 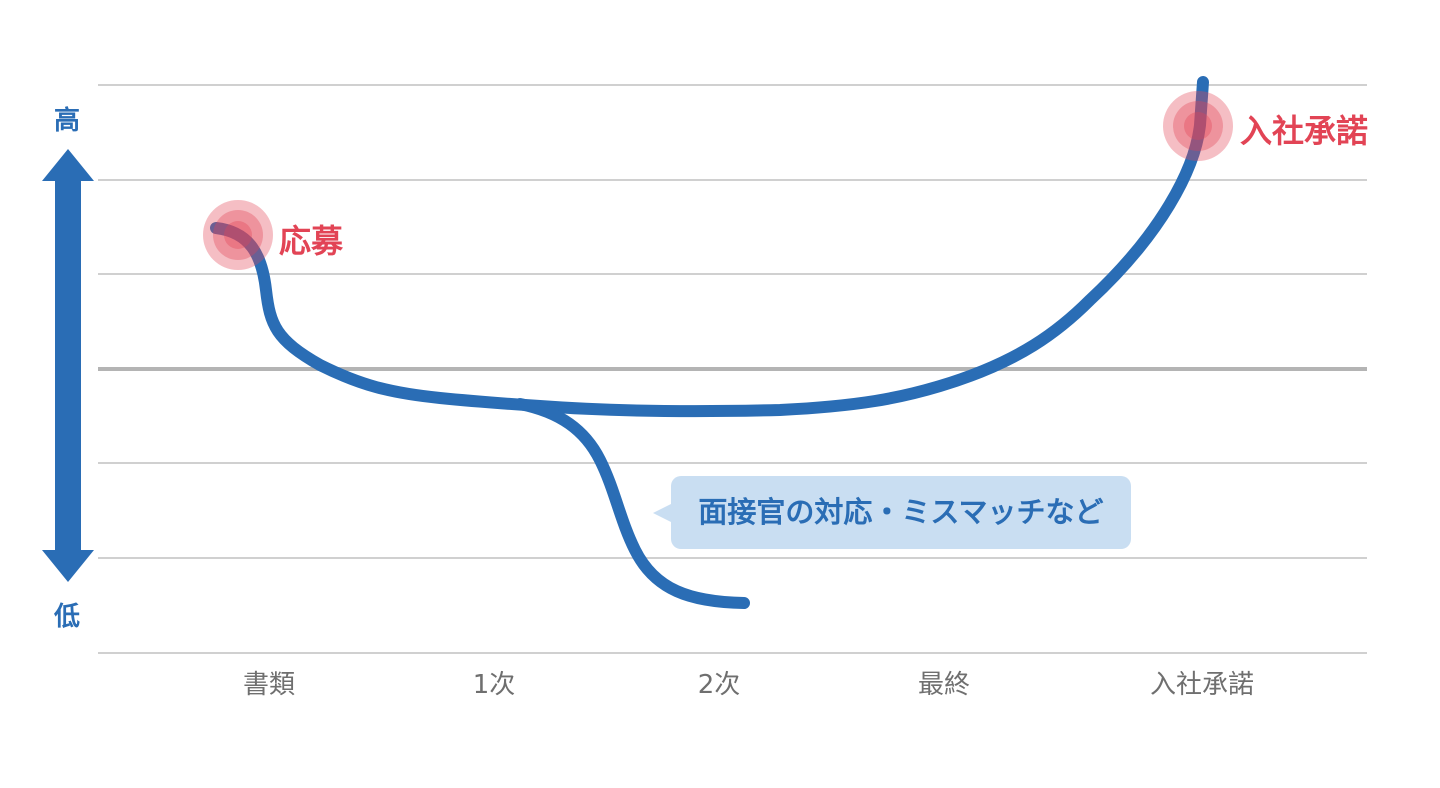 I want to click on start-marker-label: 応募, so click(x=311, y=241).